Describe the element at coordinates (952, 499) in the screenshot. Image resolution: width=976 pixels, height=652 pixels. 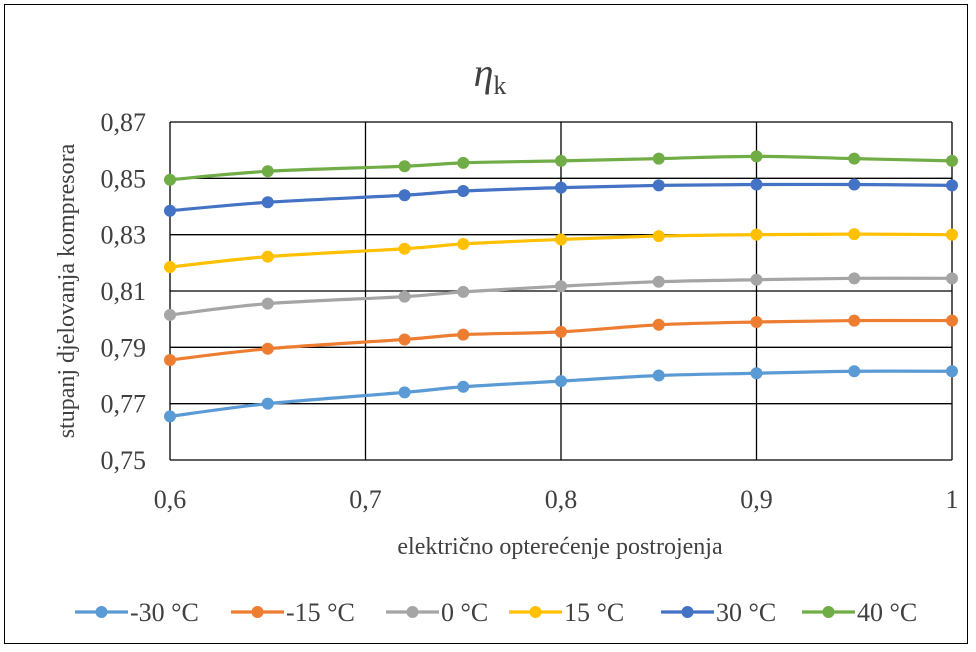
I see `x-tick-label: 1` at that location.